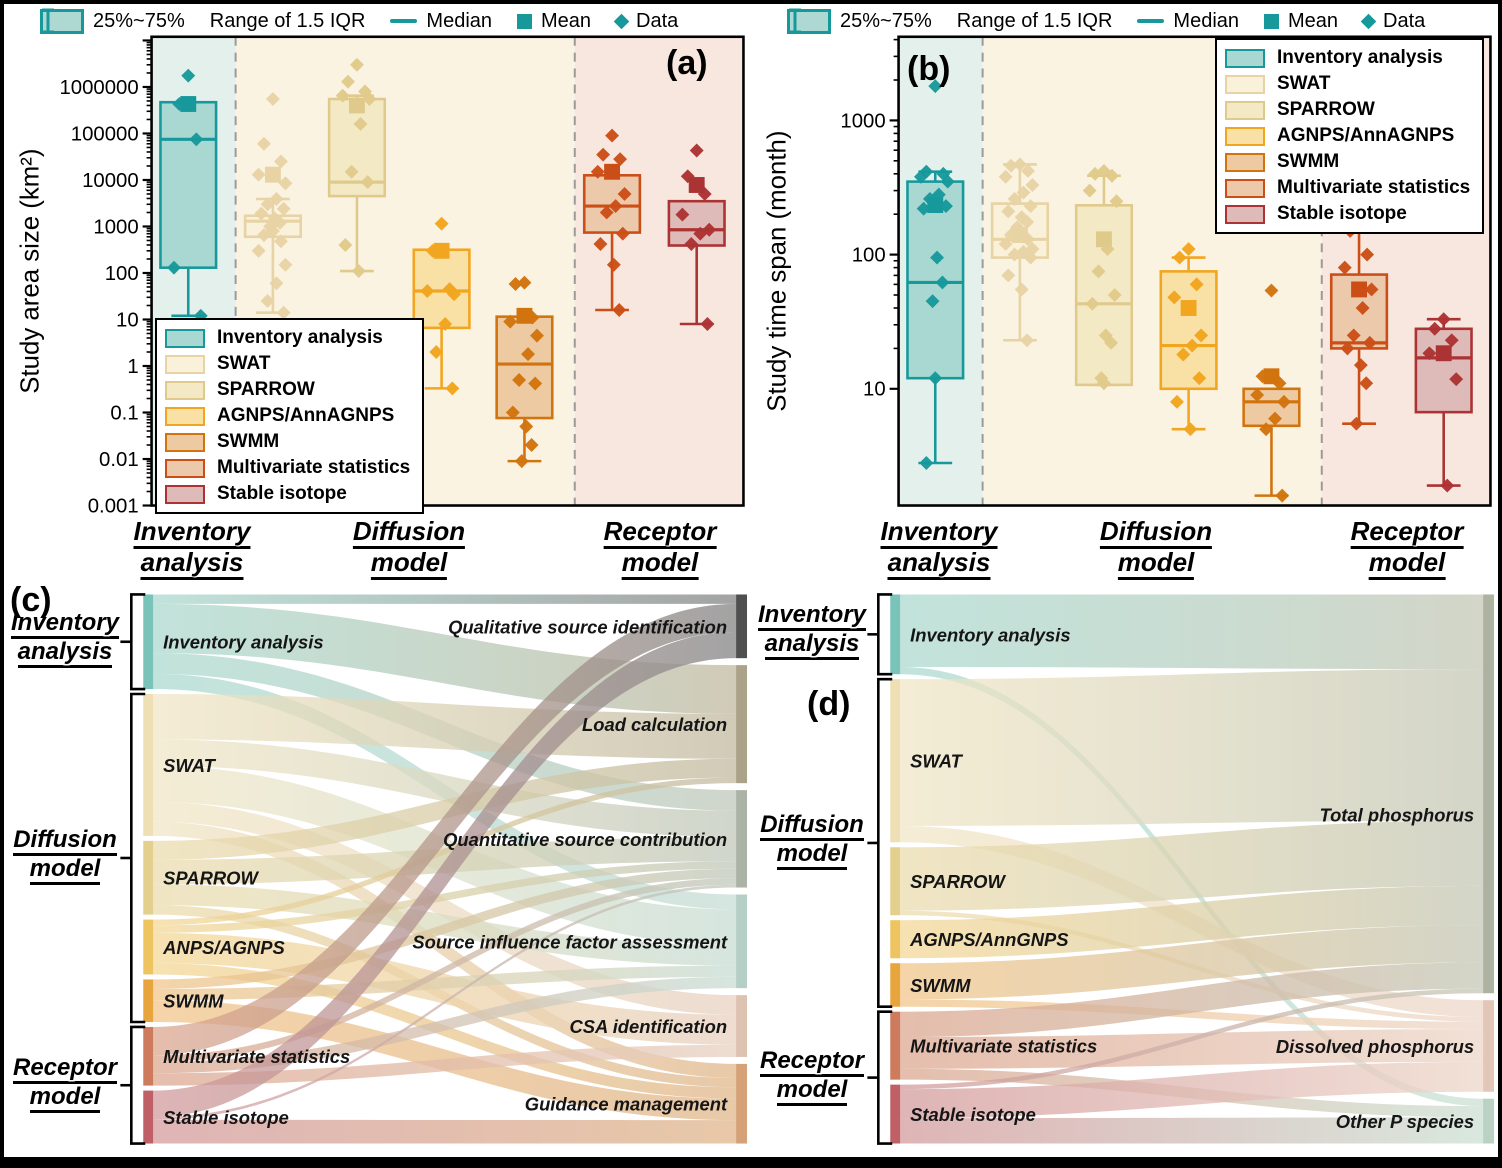  I want to click on stats-legend-item: Range of 1.5 IQR, so click(951, 21).